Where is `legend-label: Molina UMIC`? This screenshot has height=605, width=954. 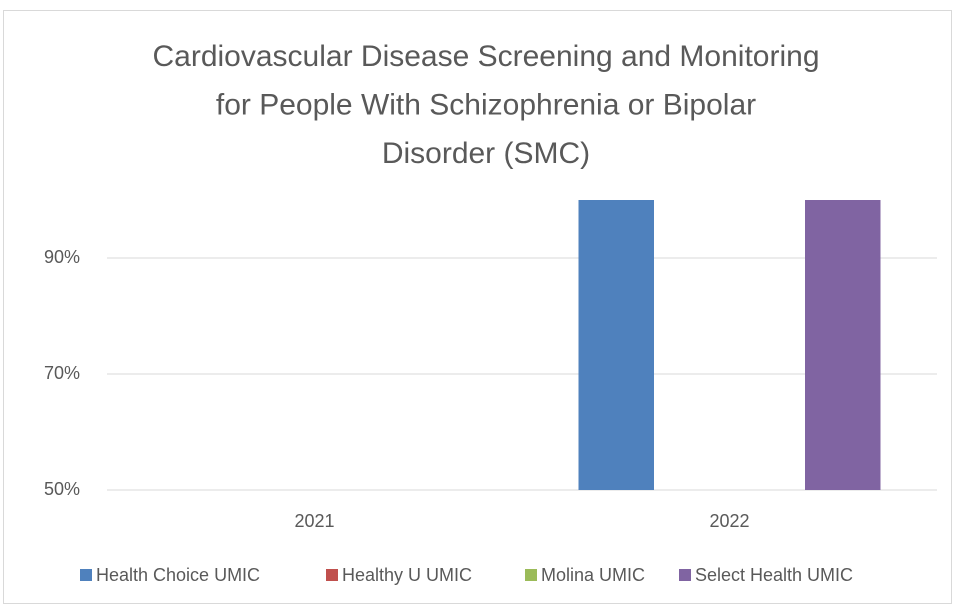 legend-label: Molina UMIC is located at coordinates (593, 575).